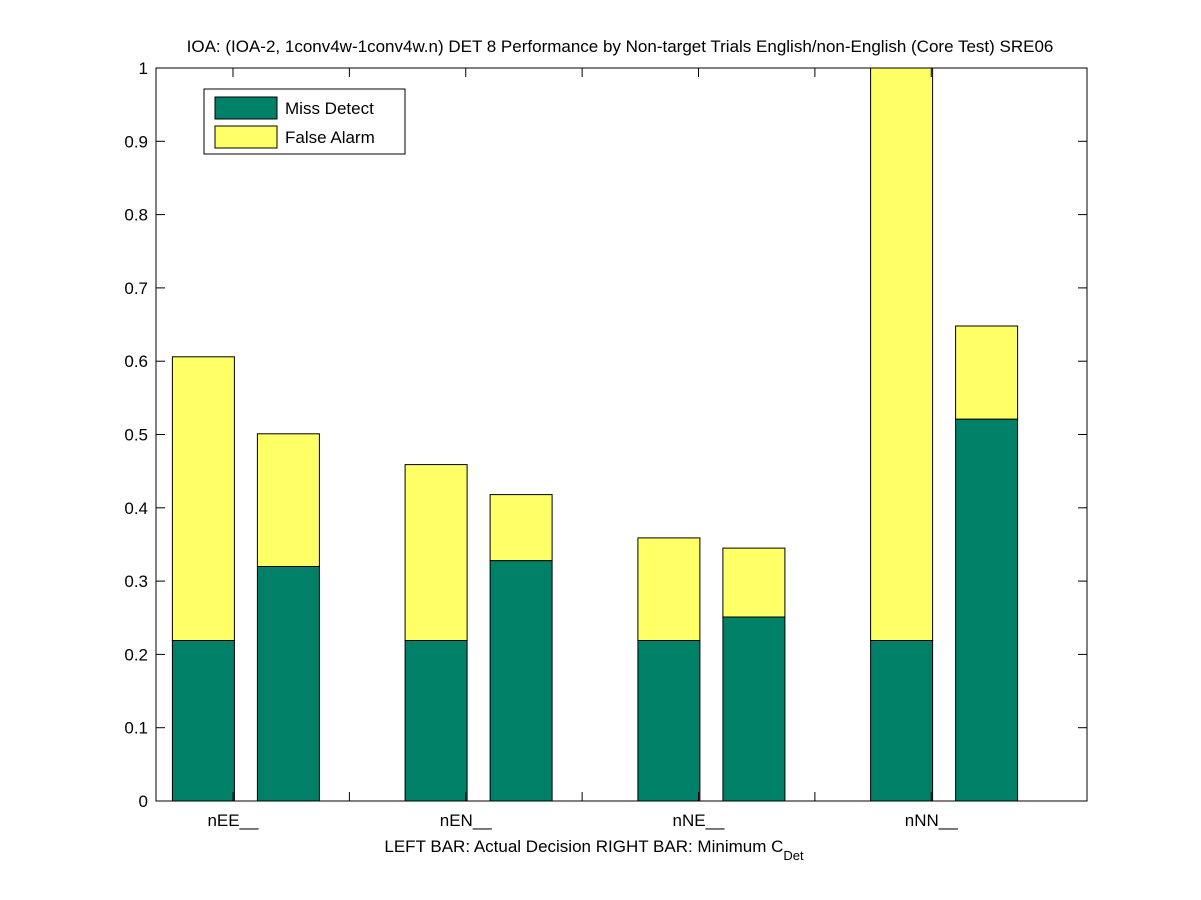 The height and width of the screenshot is (900, 1201). I want to click on legend-label-miss-detect: Miss Detect, so click(329, 108).